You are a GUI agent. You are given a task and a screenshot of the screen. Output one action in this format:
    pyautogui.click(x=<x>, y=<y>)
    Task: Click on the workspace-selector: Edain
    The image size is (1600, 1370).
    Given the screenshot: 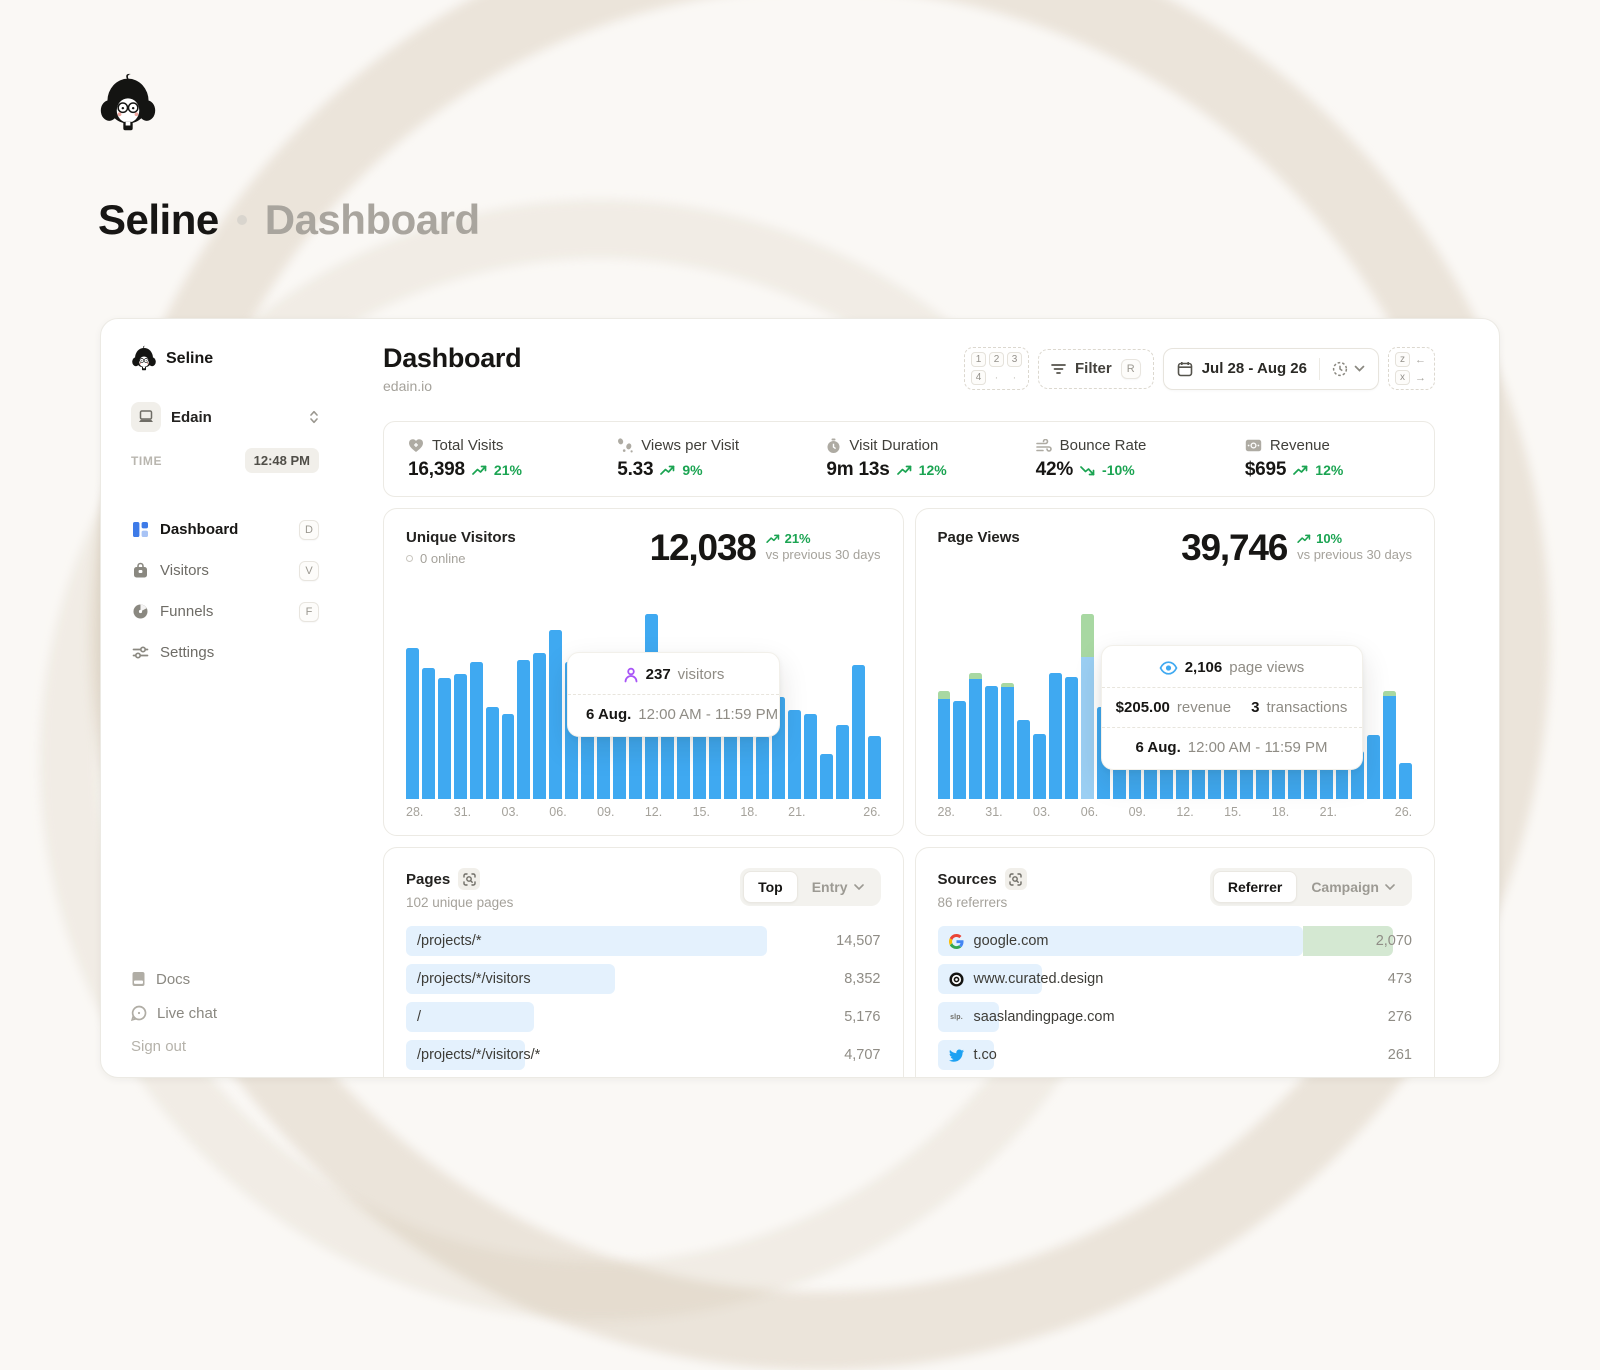 What is the action you would take?
    pyautogui.click(x=225, y=417)
    